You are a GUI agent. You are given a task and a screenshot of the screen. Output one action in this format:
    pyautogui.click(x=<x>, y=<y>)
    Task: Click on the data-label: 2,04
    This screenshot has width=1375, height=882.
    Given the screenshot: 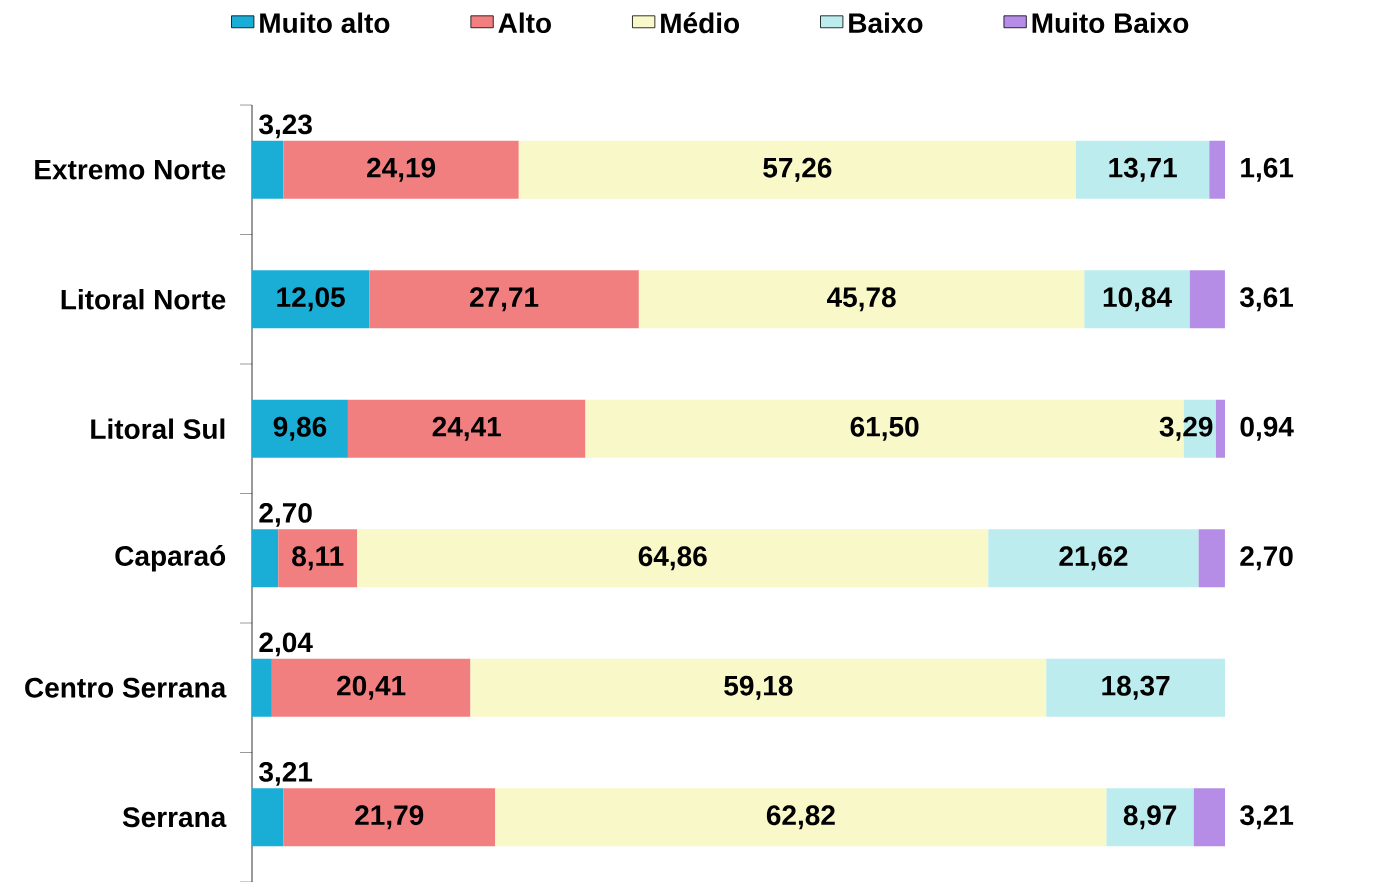 What is the action you would take?
    pyautogui.click(x=286, y=644)
    